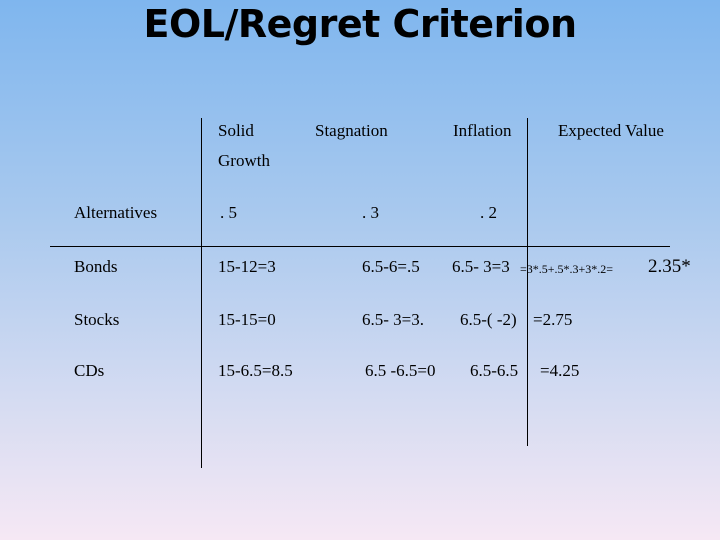 Image resolution: width=720 pixels, height=540 pixels. Describe the element at coordinates (370, 212) in the screenshot. I see `probability-stagnation: . 3` at that location.